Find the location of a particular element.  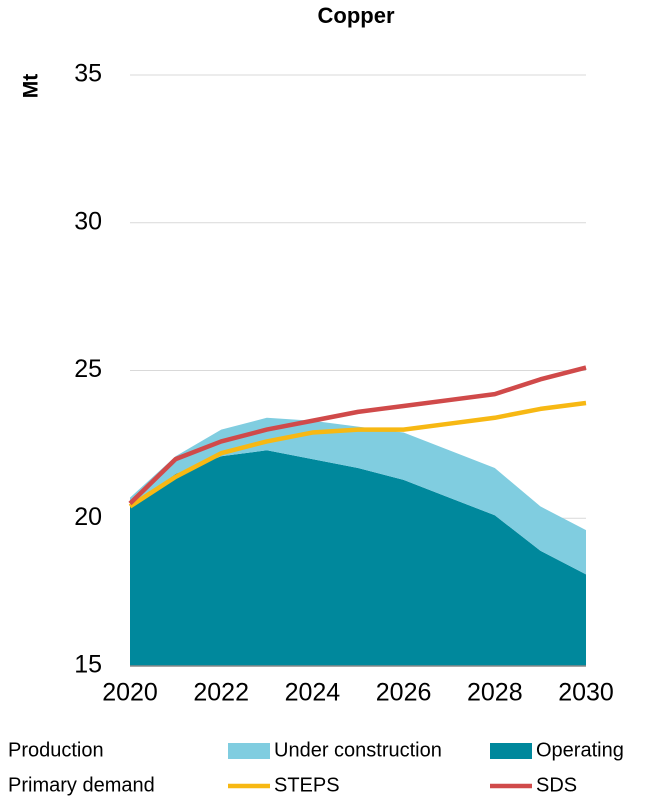

x-tick-label: 2024 is located at coordinates (313, 693).